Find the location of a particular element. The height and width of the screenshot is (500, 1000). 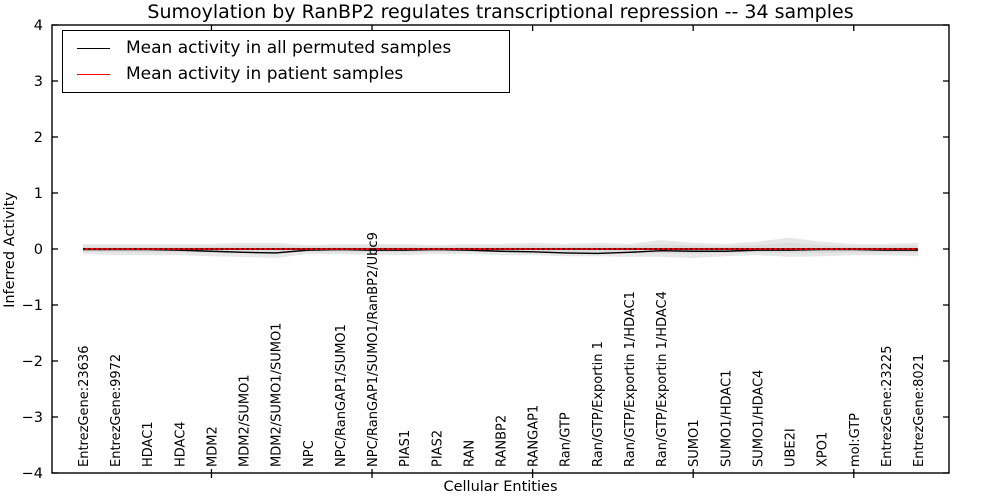

x-axis-label: Cellular Entities is located at coordinates (500, 487).